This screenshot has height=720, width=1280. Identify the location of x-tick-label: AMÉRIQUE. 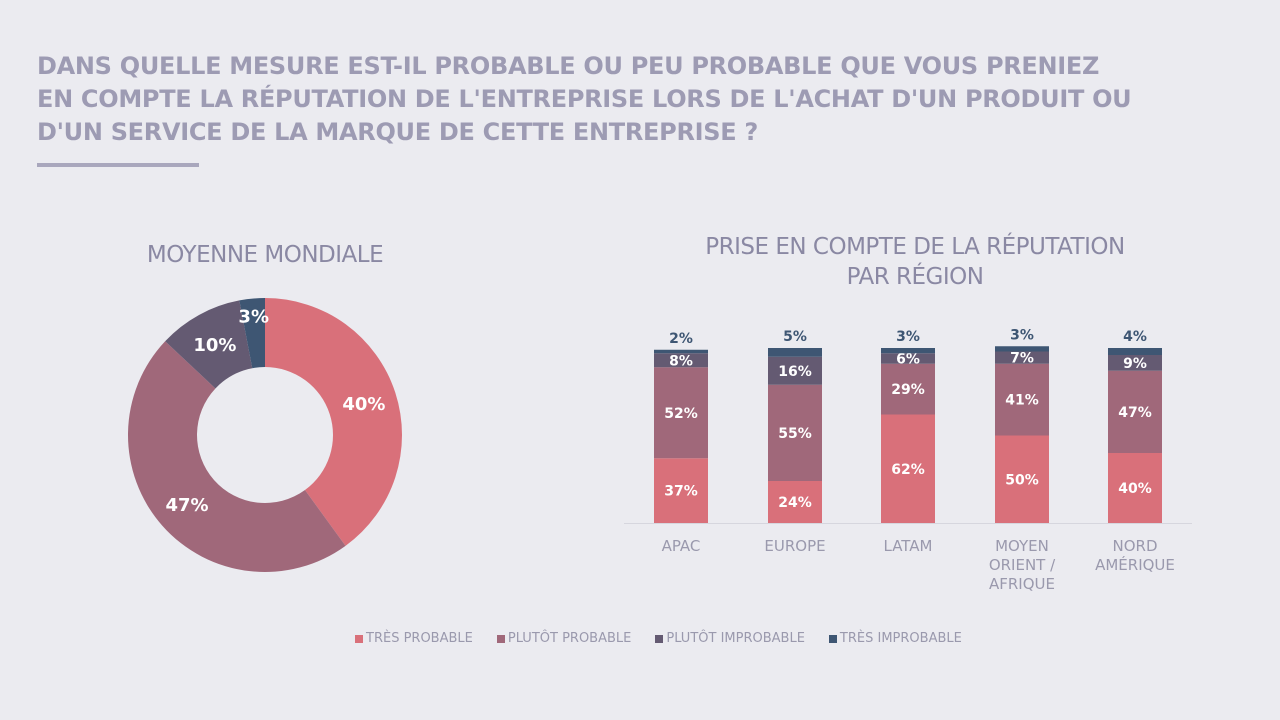
(1135, 564).